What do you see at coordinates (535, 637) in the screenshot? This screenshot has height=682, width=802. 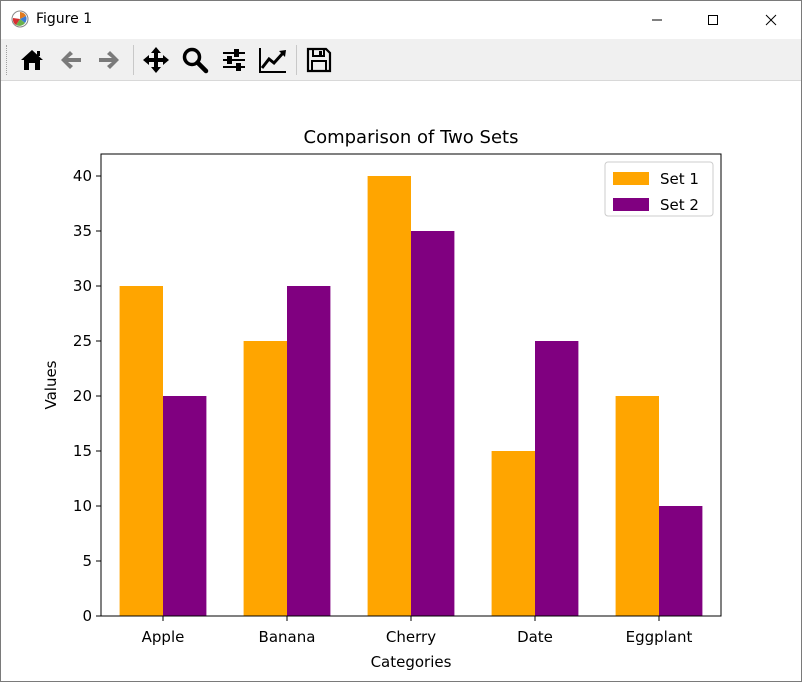 I see `x-tick-label: Date` at bounding box center [535, 637].